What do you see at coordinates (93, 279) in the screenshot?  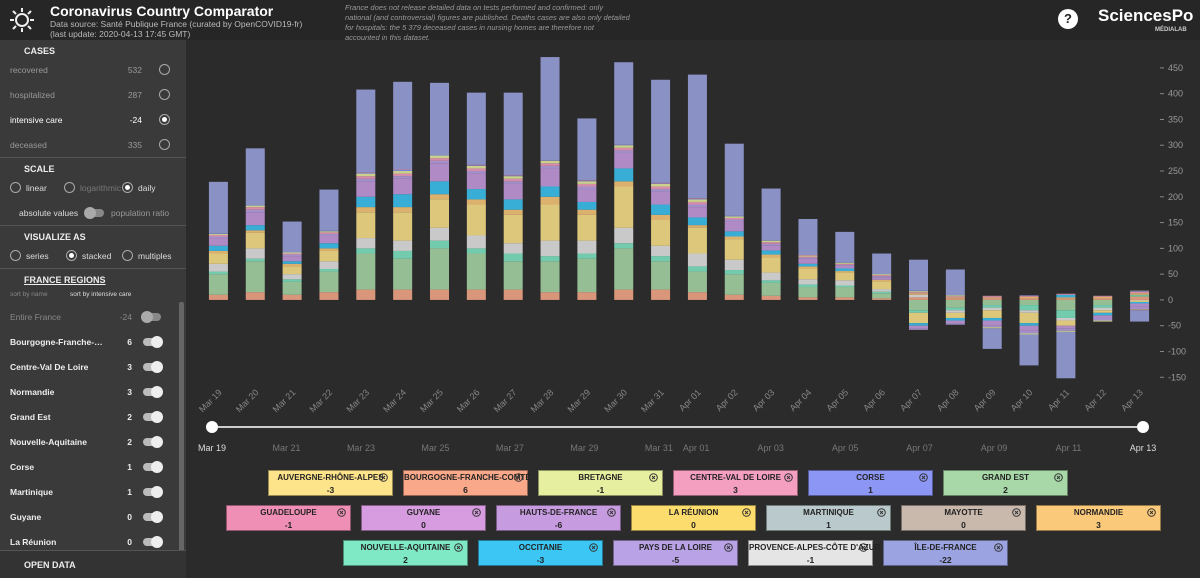 I see `section-title: FRANCE REGIONS` at bounding box center [93, 279].